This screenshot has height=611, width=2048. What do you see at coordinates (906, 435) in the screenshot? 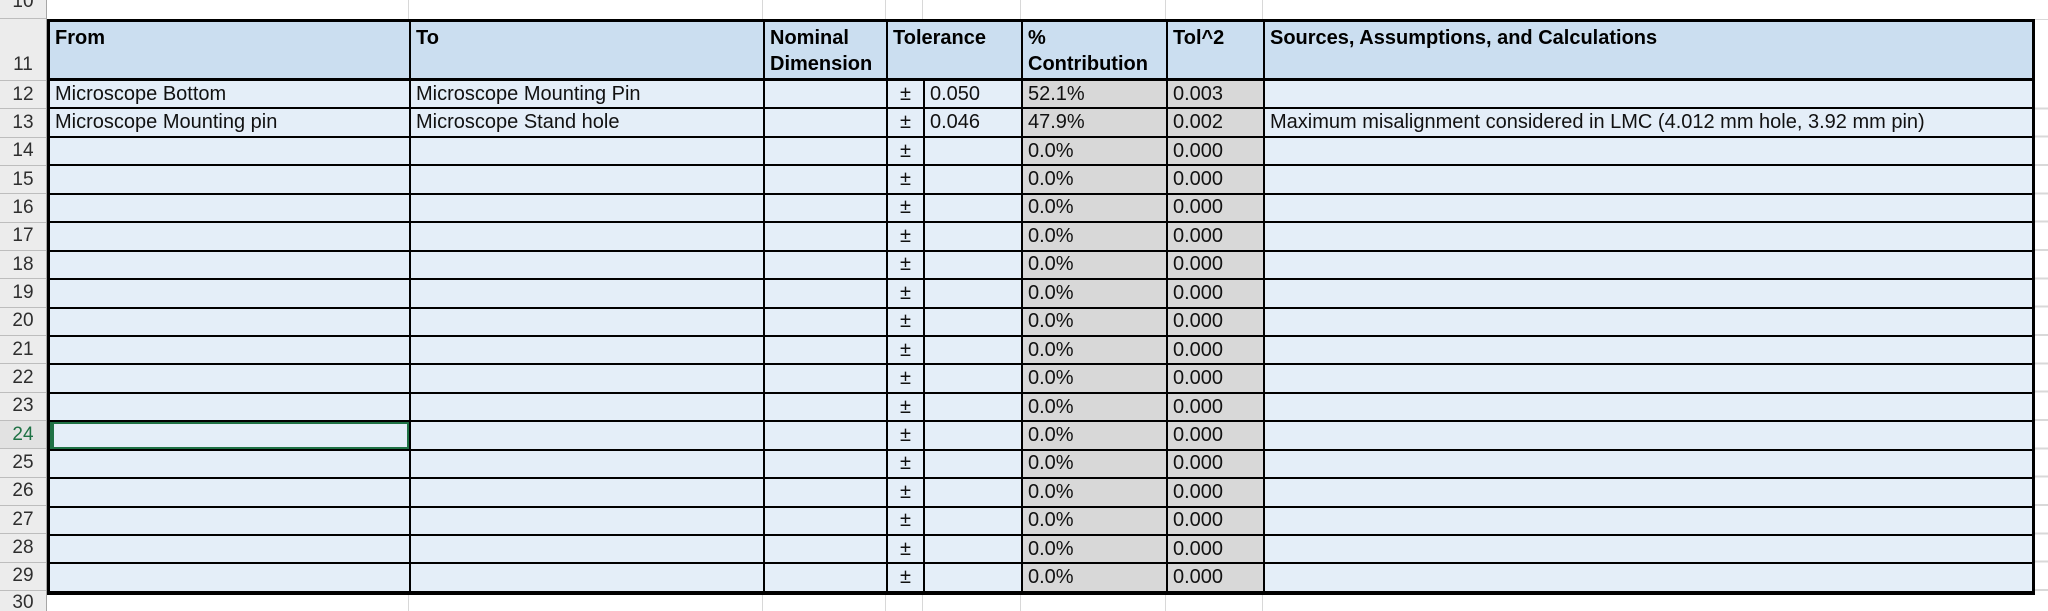
I see `cell-pm-24: ±` at bounding box center [906, 435].